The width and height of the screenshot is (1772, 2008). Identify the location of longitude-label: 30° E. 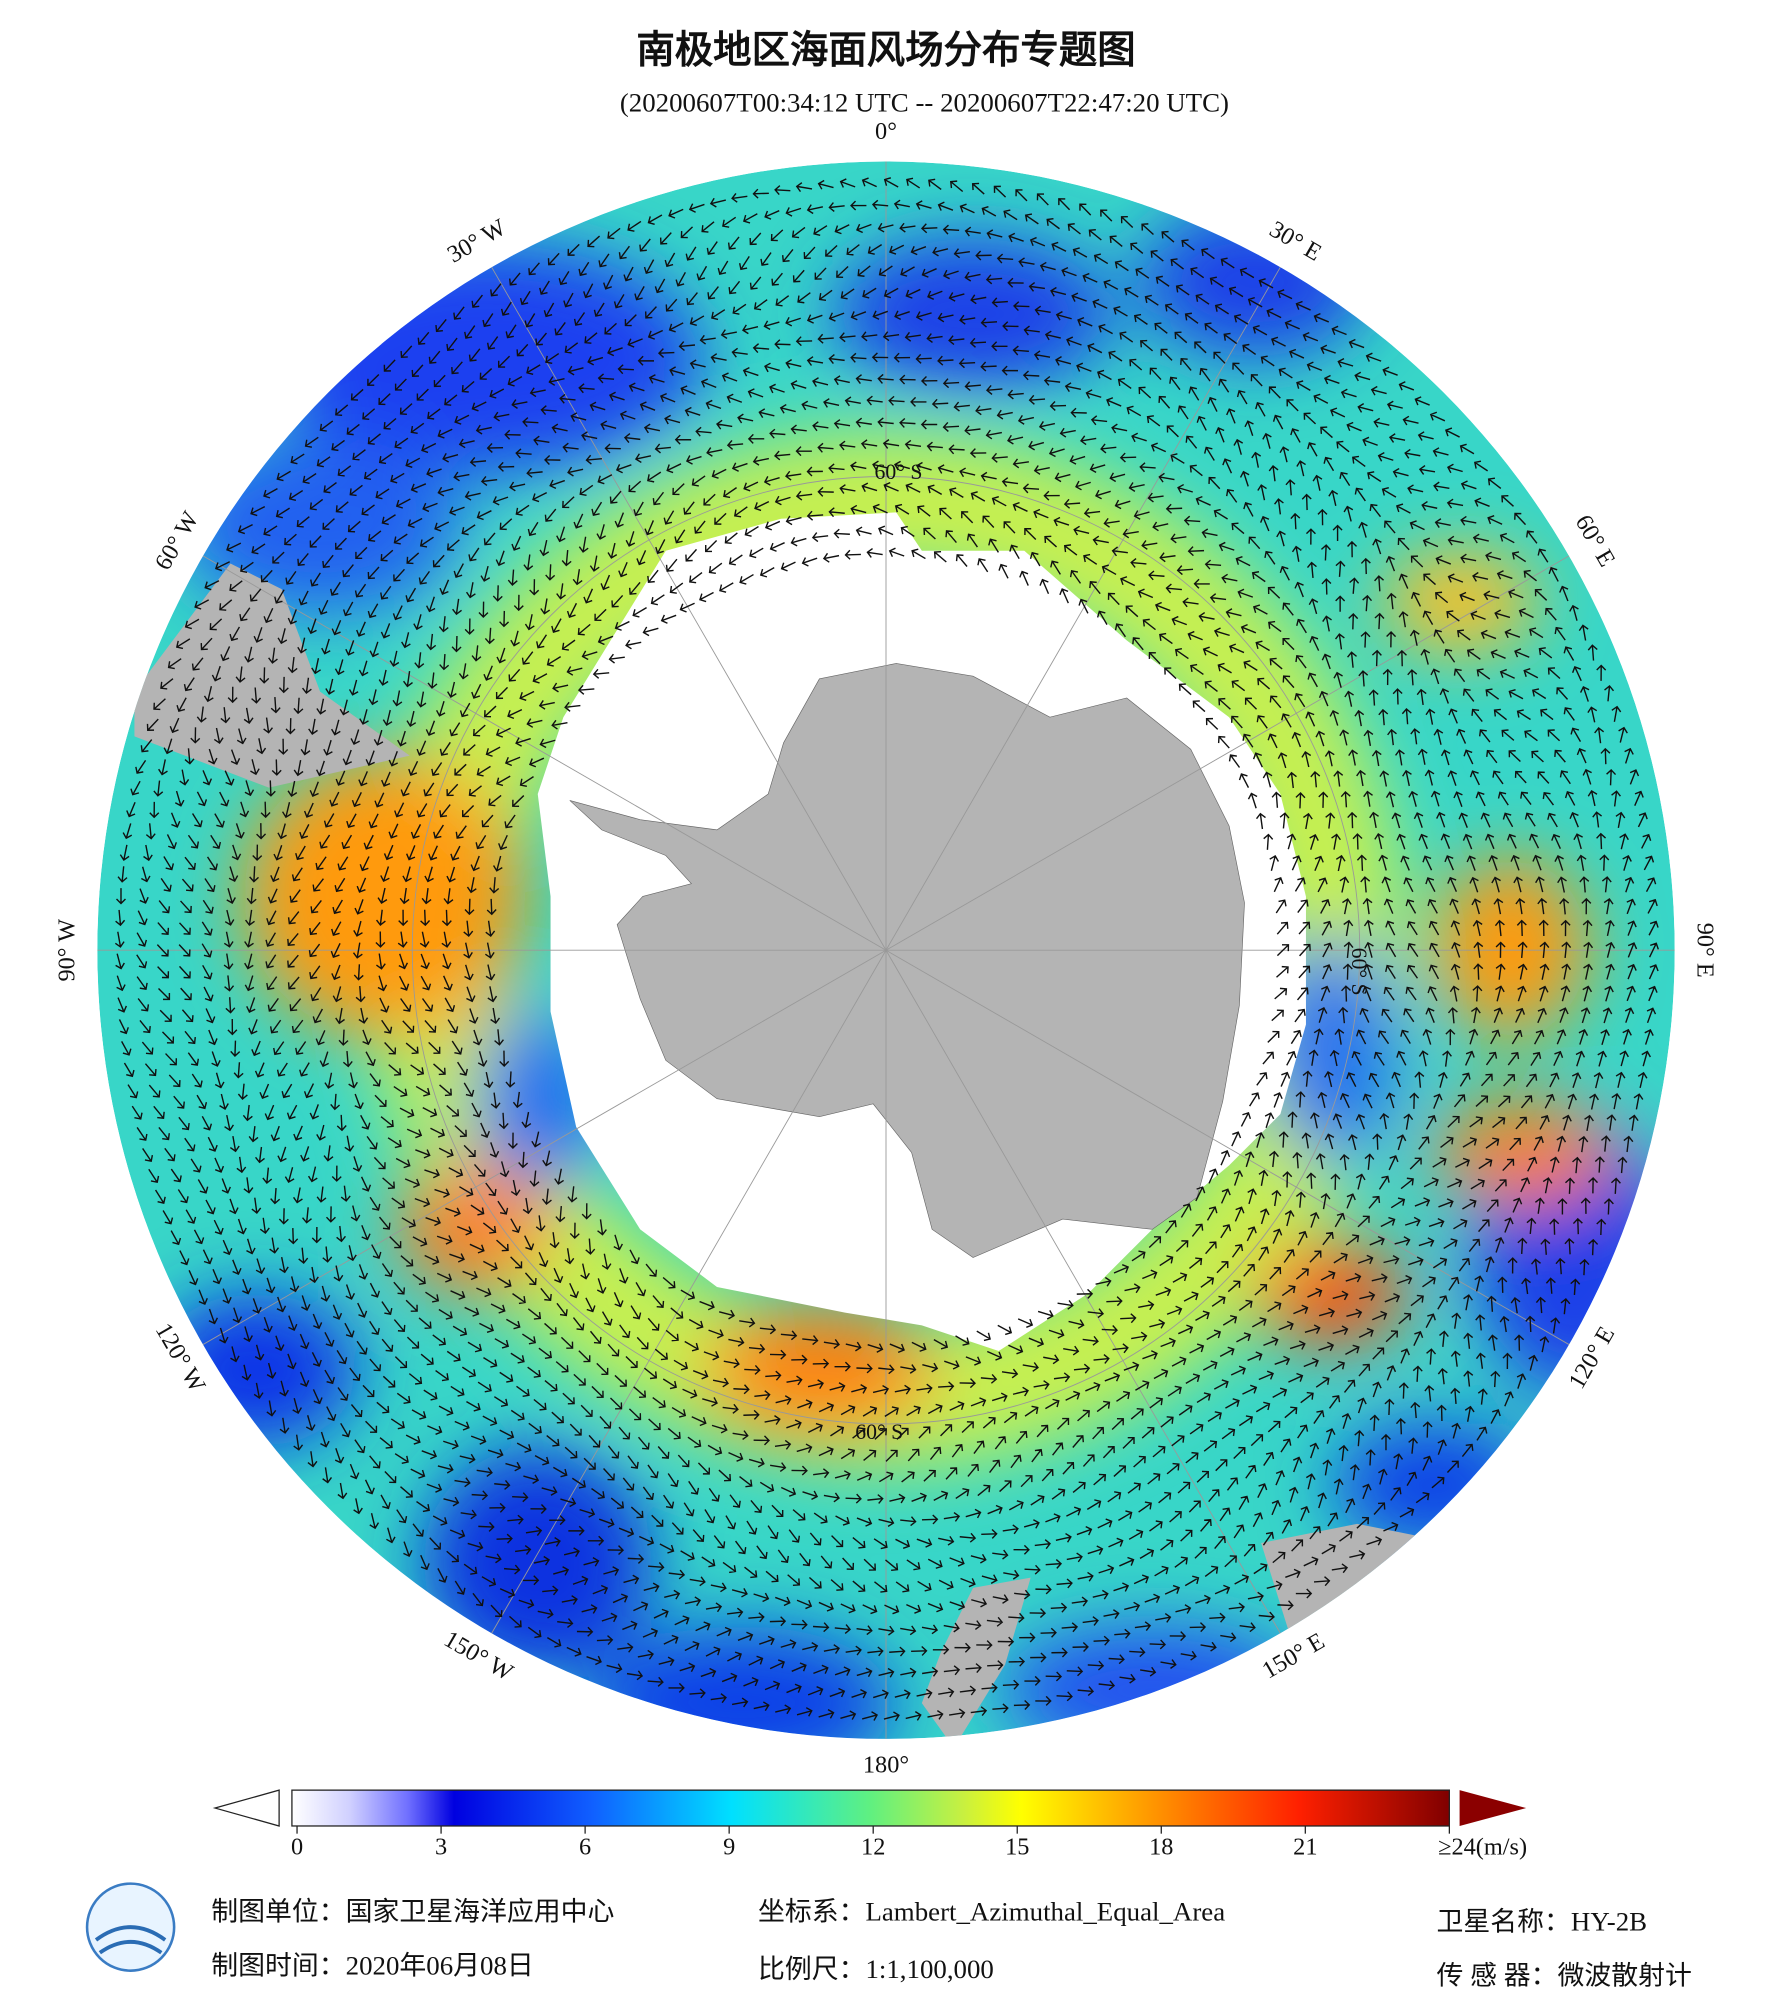
(1295, 241).